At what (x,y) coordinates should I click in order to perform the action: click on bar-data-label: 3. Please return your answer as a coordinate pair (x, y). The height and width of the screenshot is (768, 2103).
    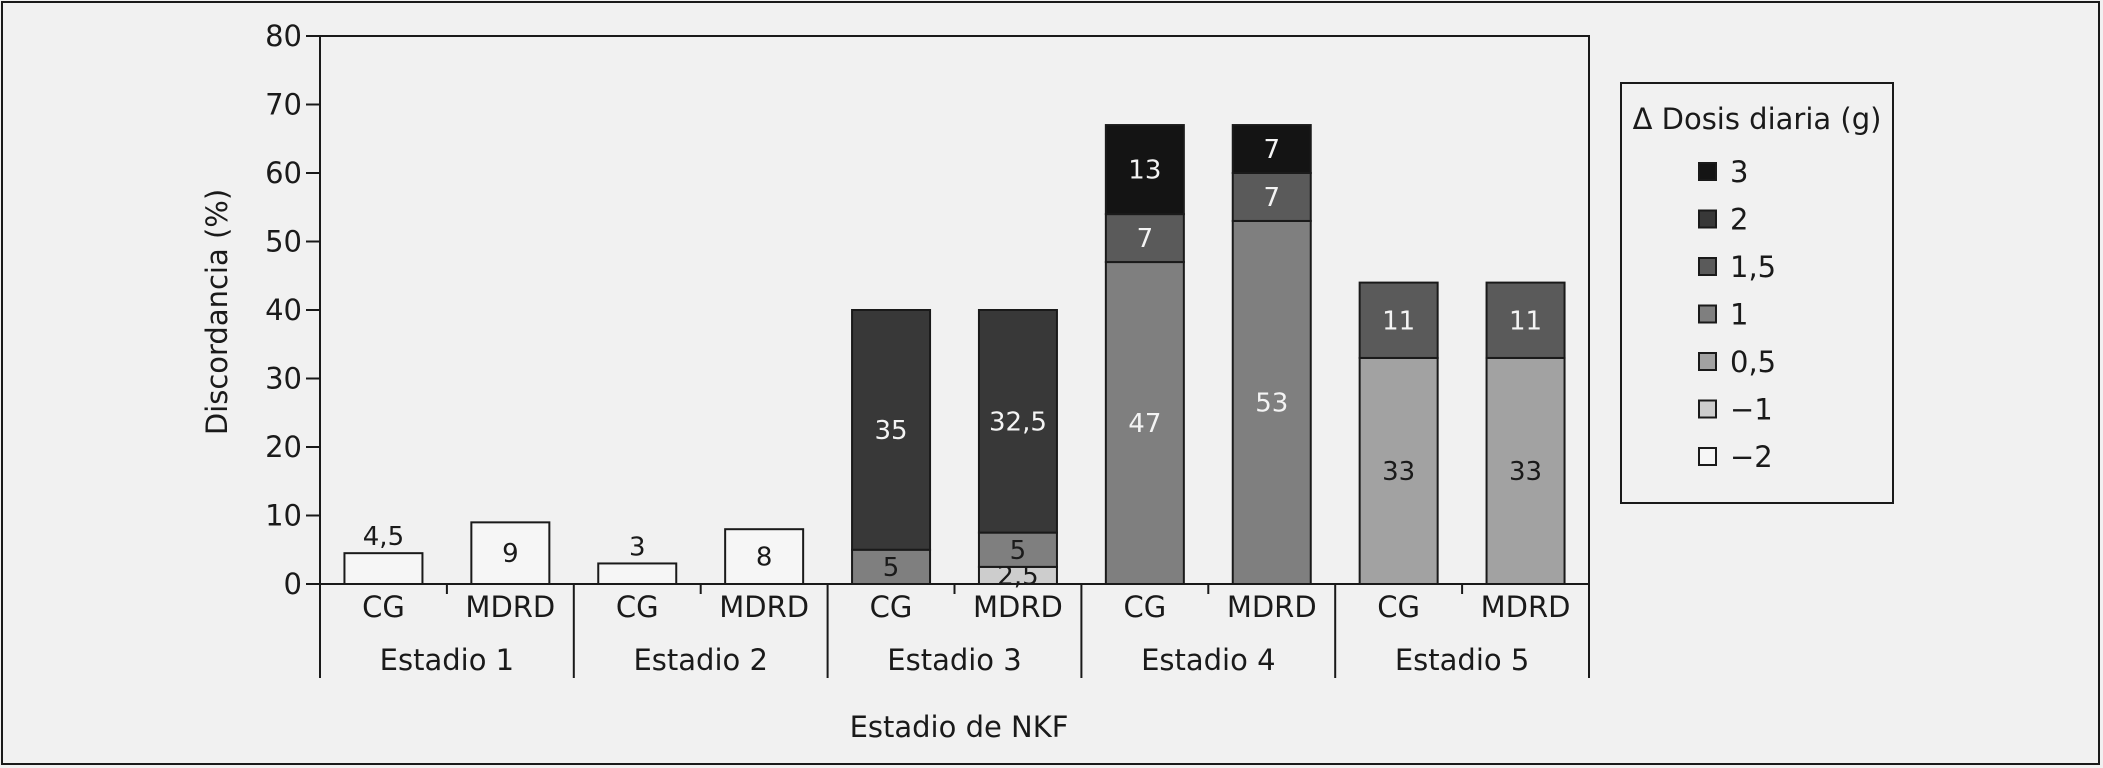
    Looking at the image, I should click on (637, 547).